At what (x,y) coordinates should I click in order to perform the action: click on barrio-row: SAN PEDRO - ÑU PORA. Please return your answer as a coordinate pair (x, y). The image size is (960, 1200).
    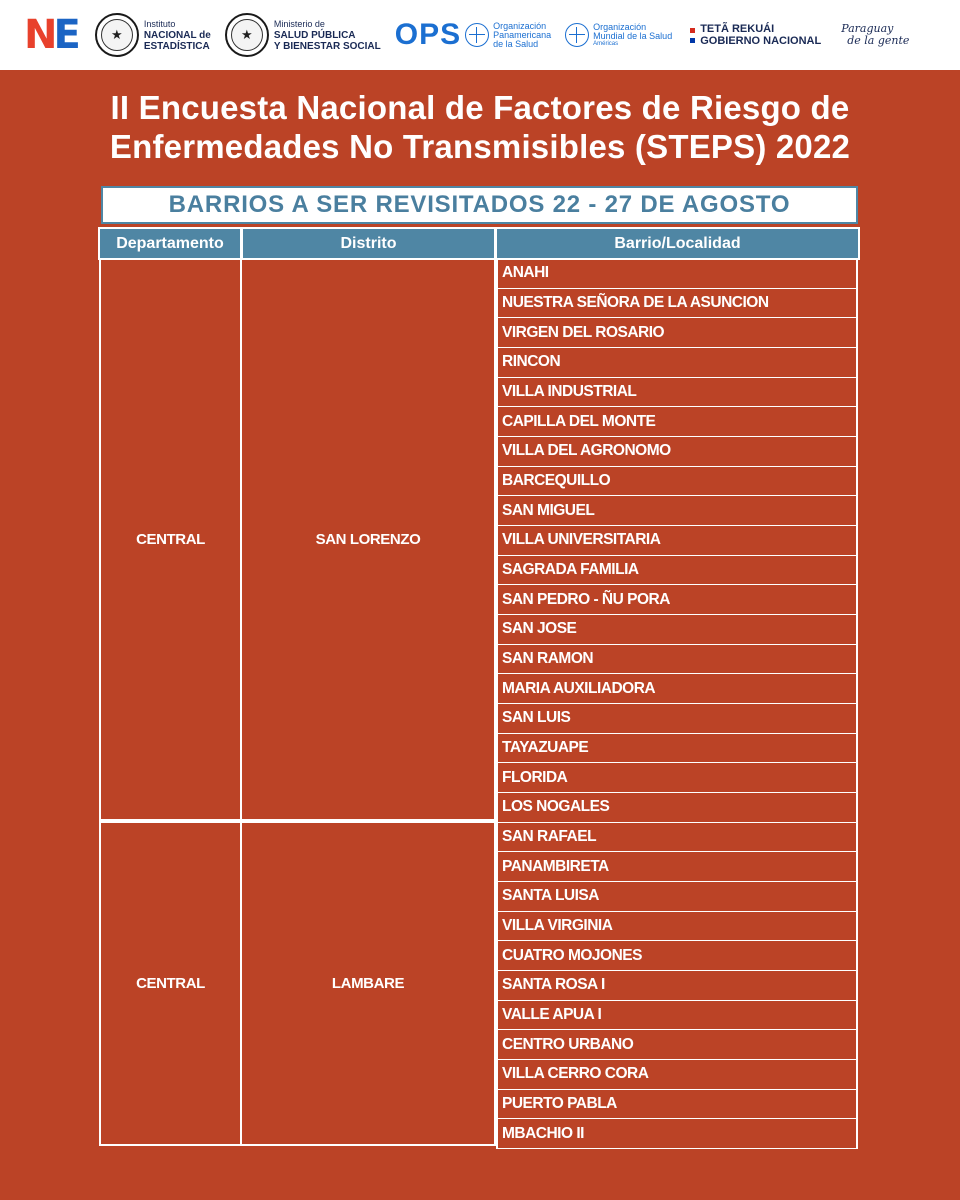
    Looking at the image, I should click on (677, 600).